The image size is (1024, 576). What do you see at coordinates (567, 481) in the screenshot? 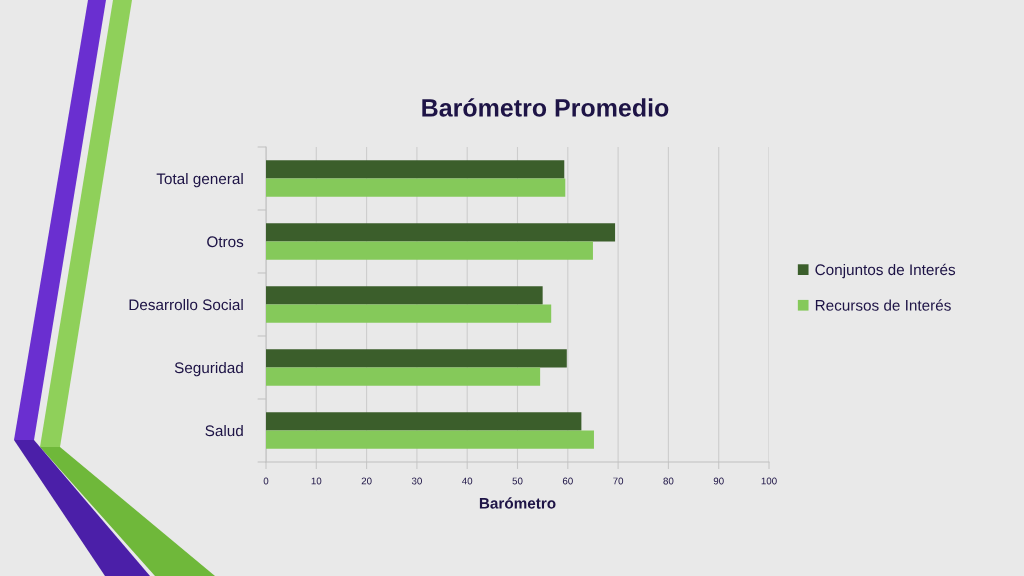
I see `x-tick-label: 60` at bounding box center [567, 481].